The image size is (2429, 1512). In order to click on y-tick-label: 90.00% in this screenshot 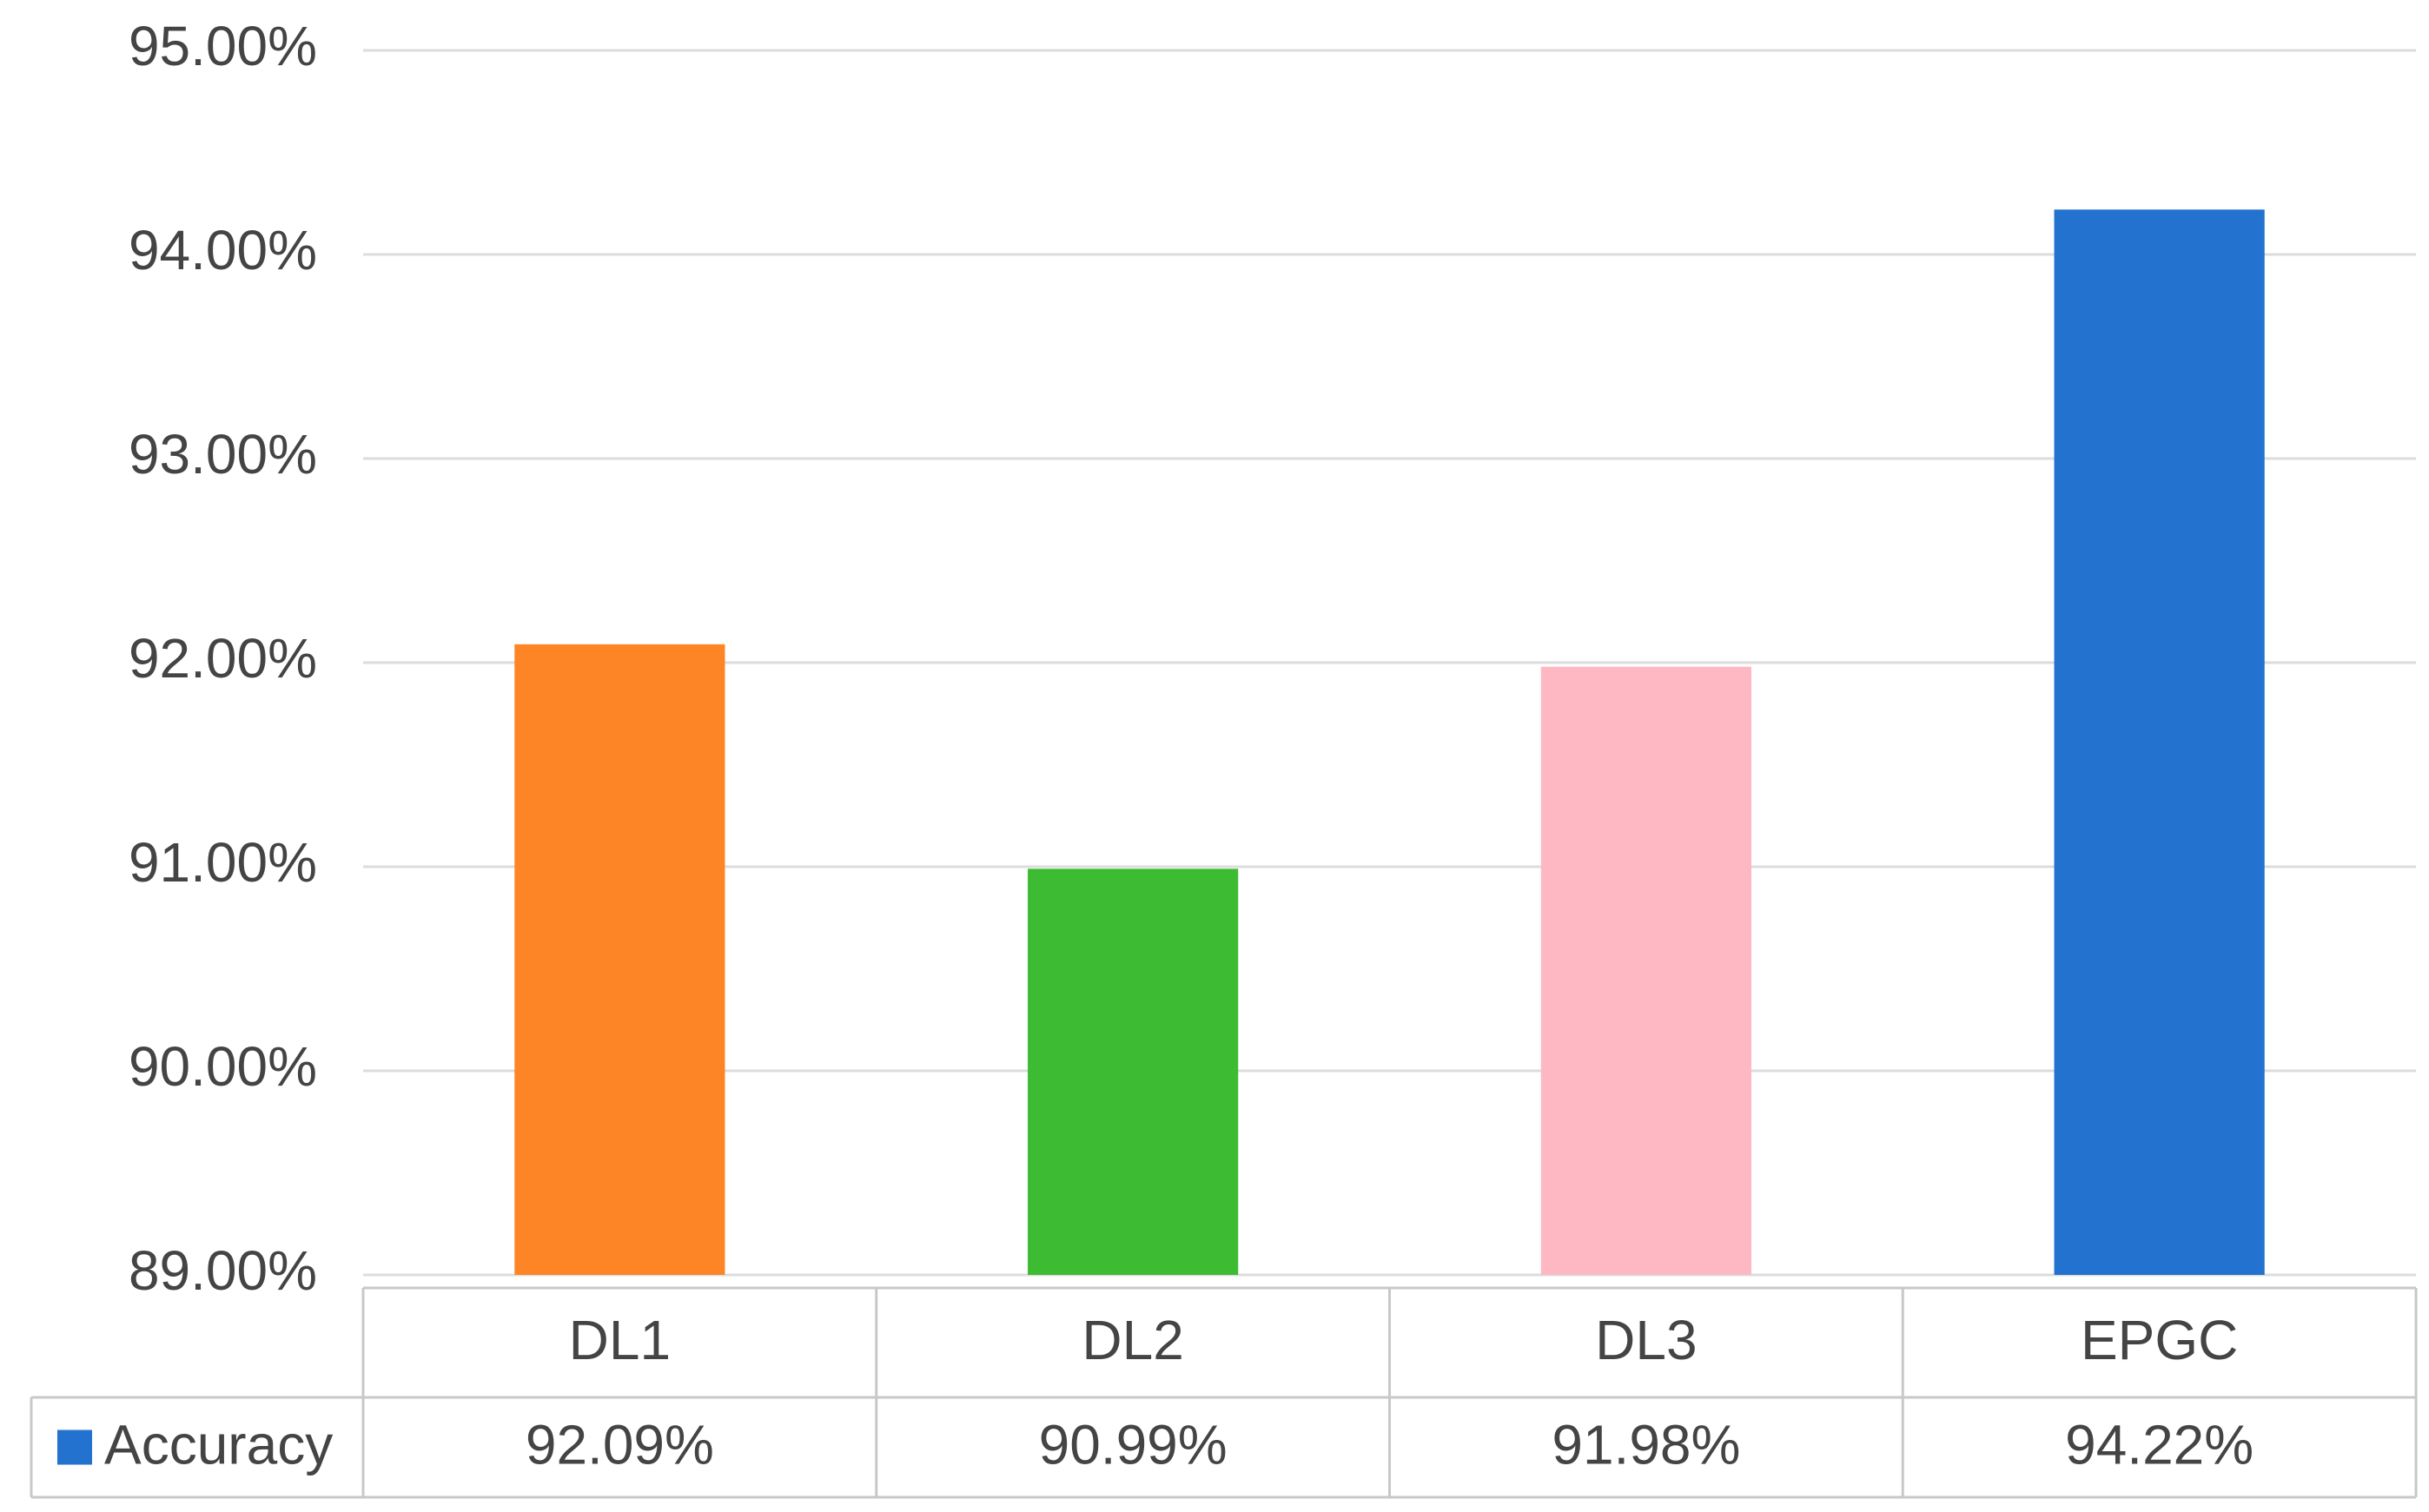, I will do `click(223, 1066)`.